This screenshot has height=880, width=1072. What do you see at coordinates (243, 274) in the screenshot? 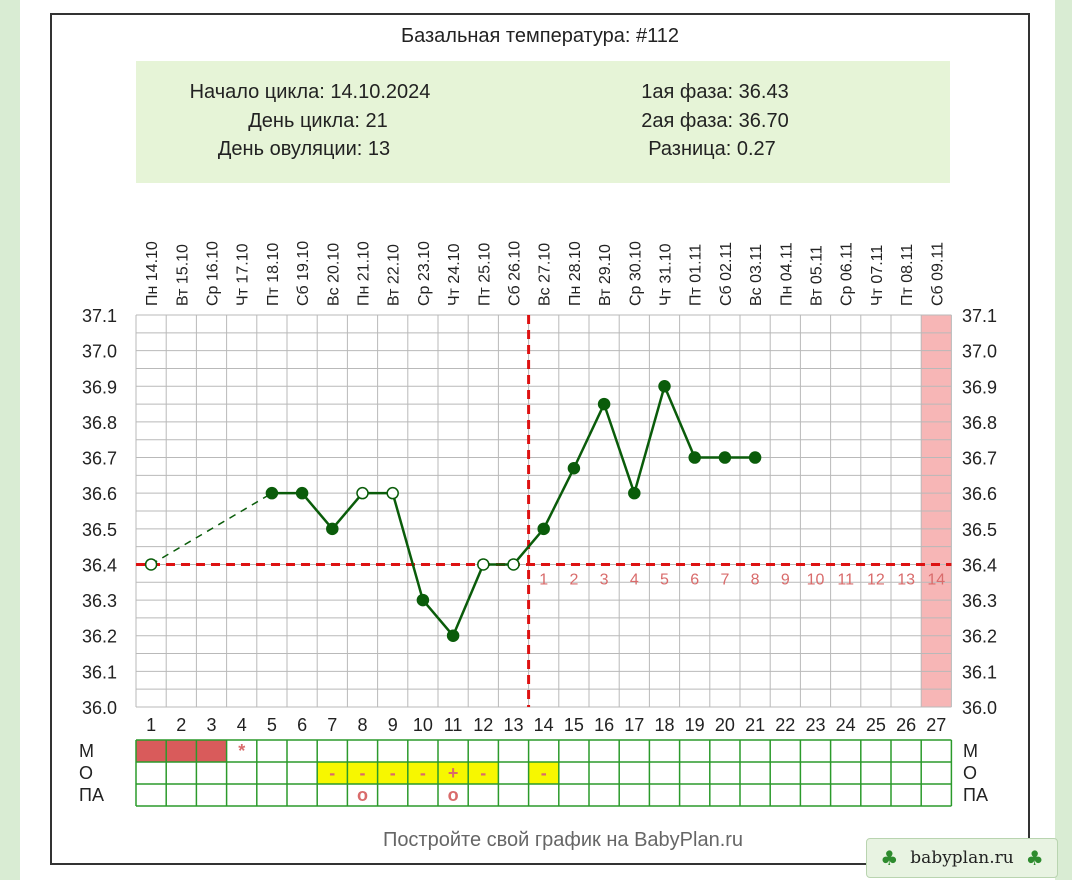
I see `x-date-label: Чт 17.10` at bounding box center [243, 274].